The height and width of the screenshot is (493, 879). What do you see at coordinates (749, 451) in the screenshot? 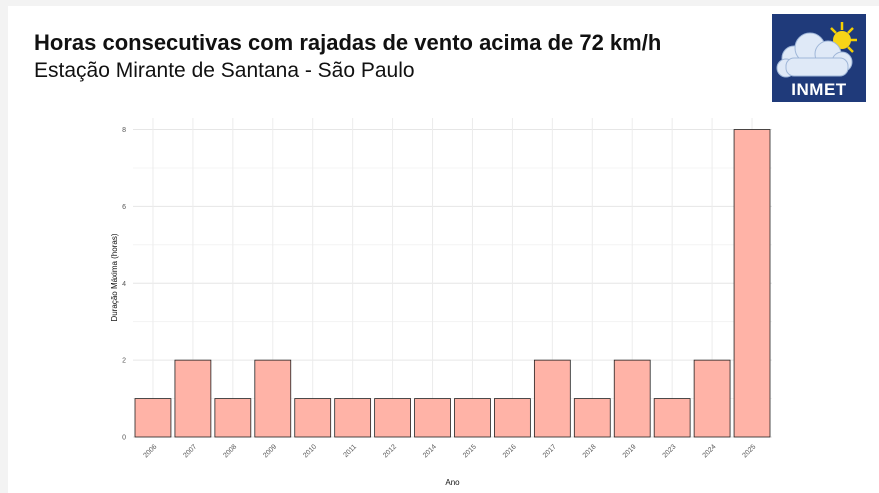
I see `x-tick-label: 2025` at bounding box center [749, 451].